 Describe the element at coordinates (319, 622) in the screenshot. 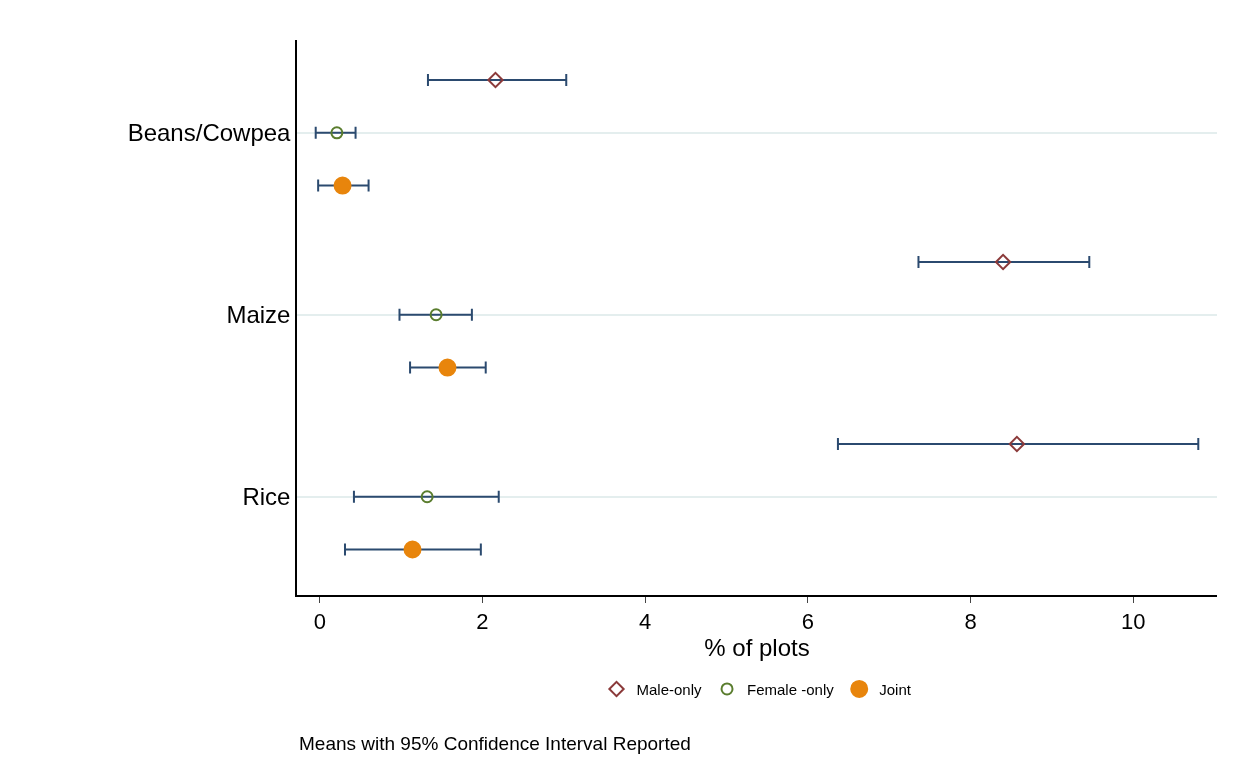

I see `x-tick-label: 0` at that location.